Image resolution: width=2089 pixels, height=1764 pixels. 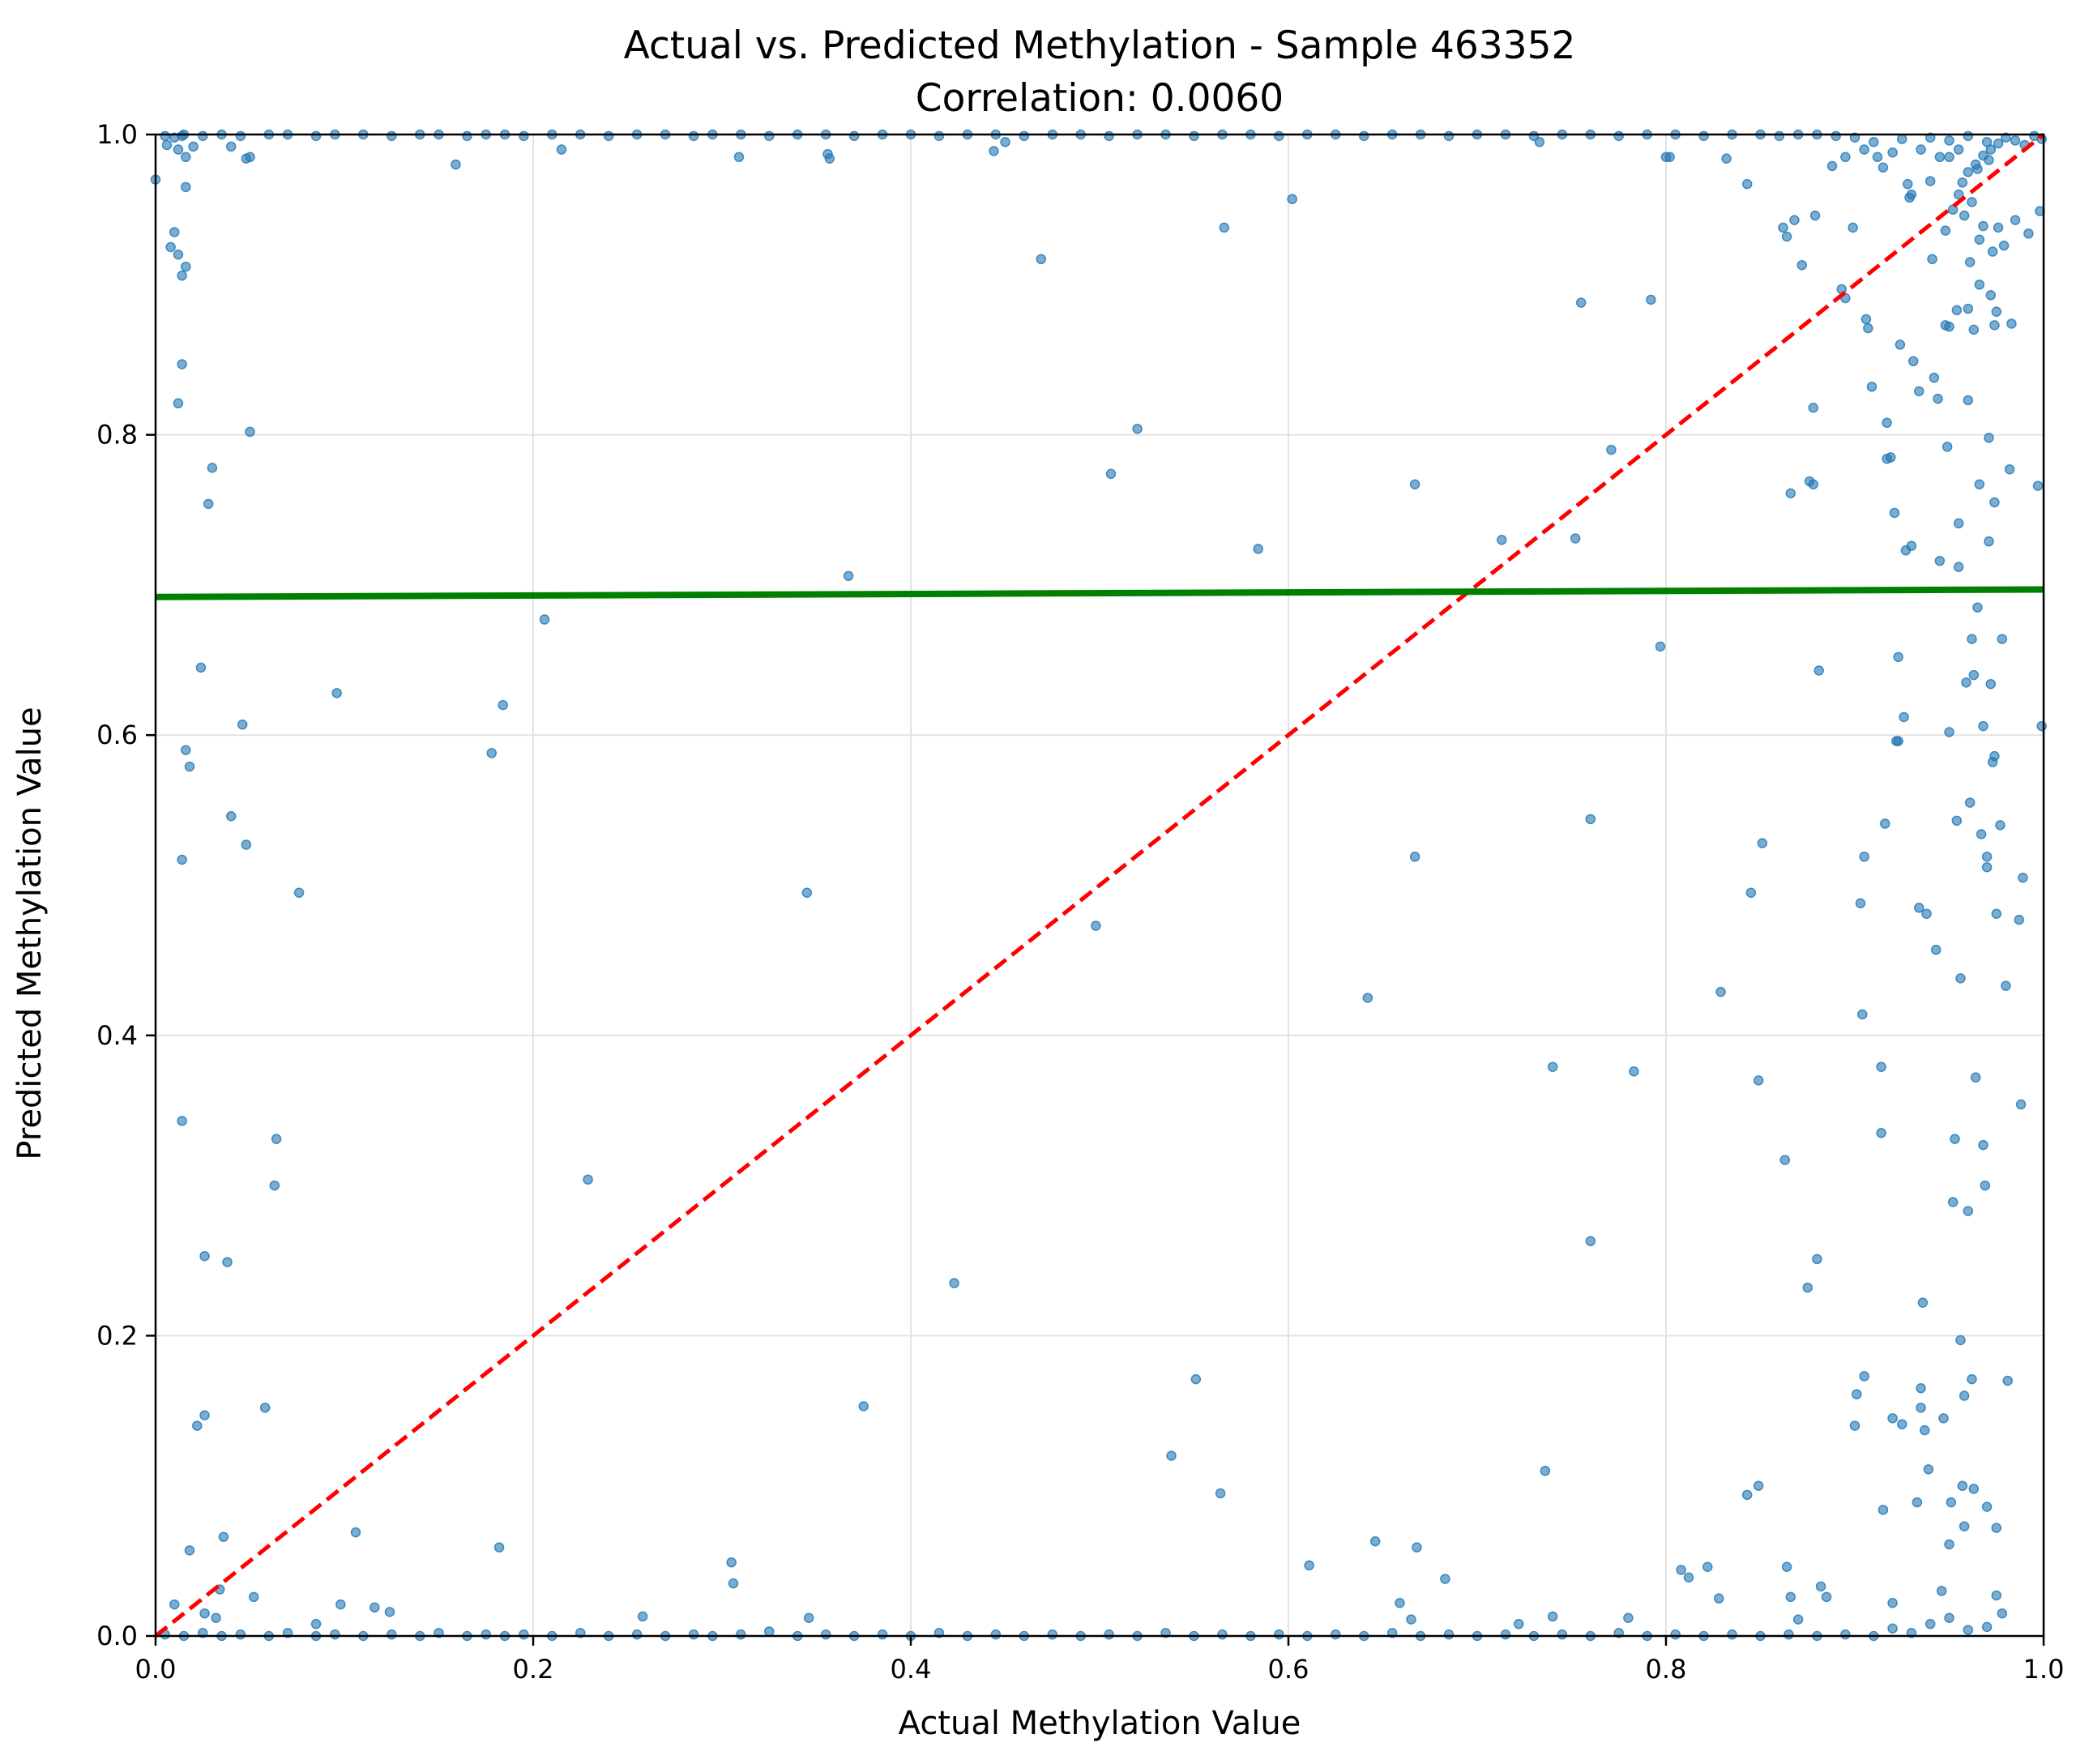 I want to click on x-tick-label: 0.6, so click(x=1288, y=1669).